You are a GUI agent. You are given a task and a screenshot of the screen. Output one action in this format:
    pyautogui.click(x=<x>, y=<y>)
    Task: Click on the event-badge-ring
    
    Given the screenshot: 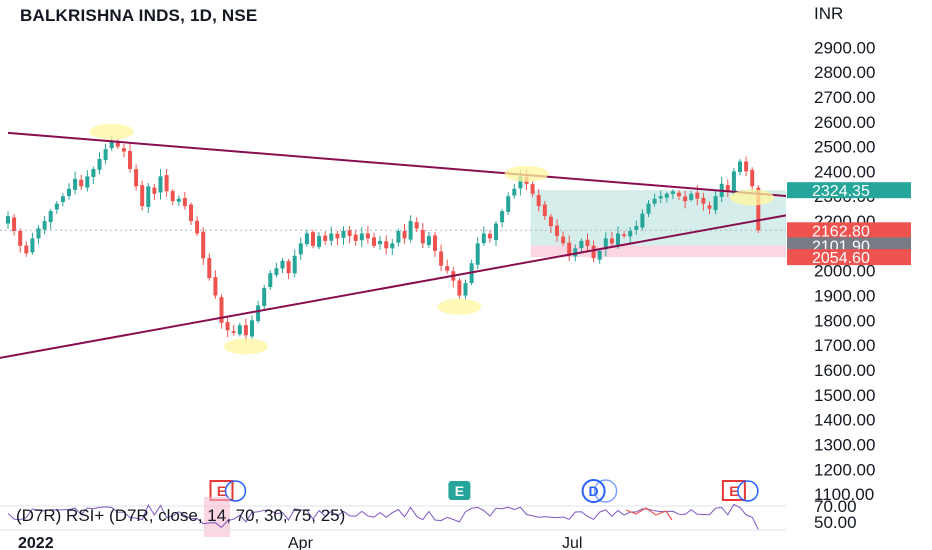 What is the action you would take?
    pyautogui.click(x=605, y=491)
    